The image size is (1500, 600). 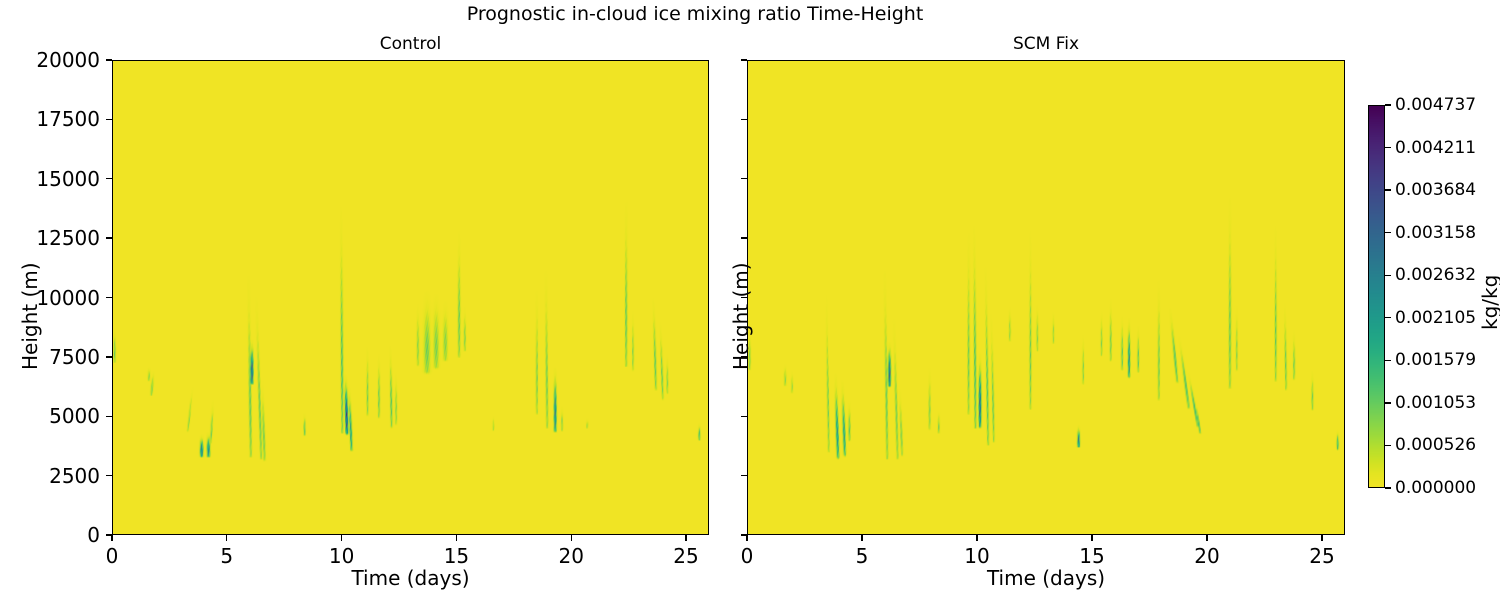 What do you see at coordinates (686, 556) in the screenshot?
I see `x-tick-label-control: 25` at bounding box center [686, 556].